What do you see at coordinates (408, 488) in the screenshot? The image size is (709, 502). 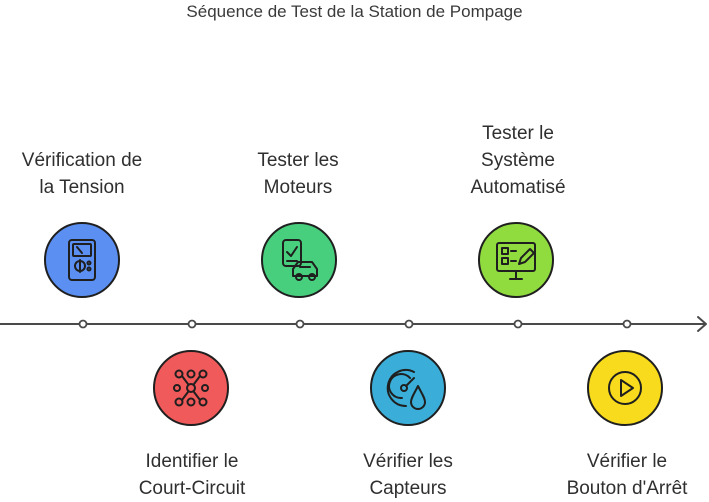 I see `step-4-label-line-2: Capteurs` at bounding box center [408, 488].